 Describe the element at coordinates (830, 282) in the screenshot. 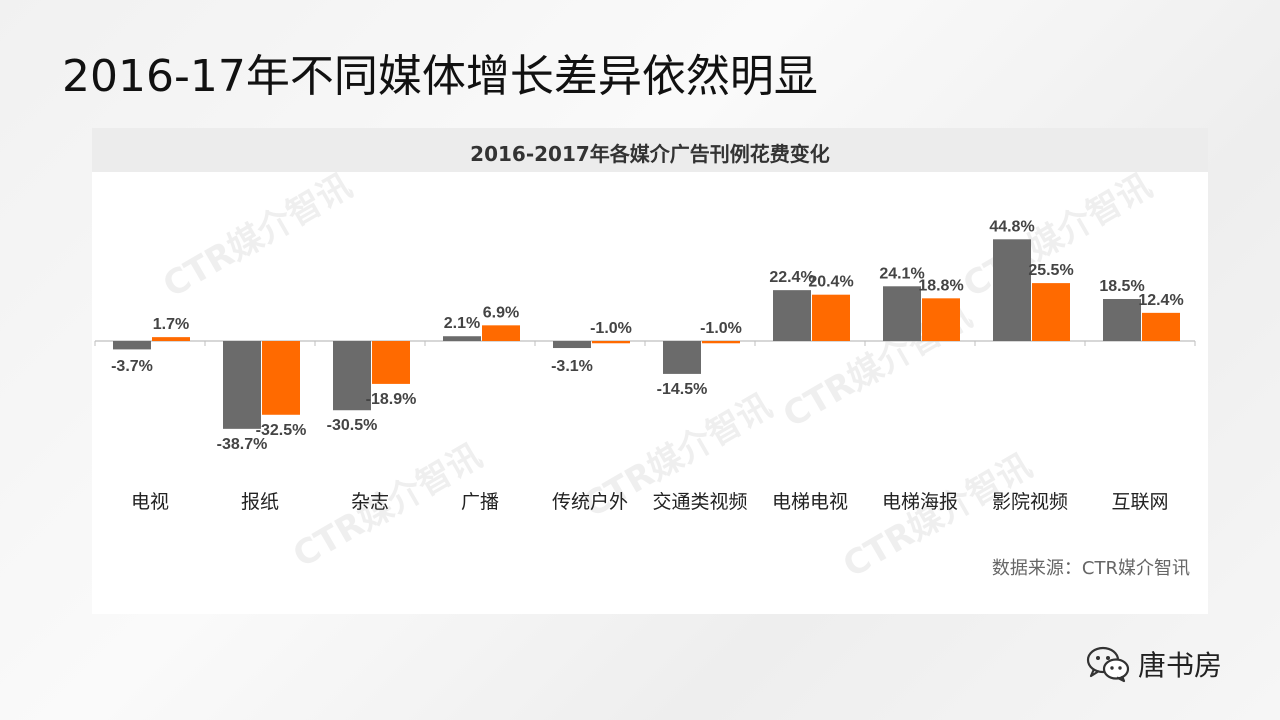

I see `value-label: 20.4%` at that location.